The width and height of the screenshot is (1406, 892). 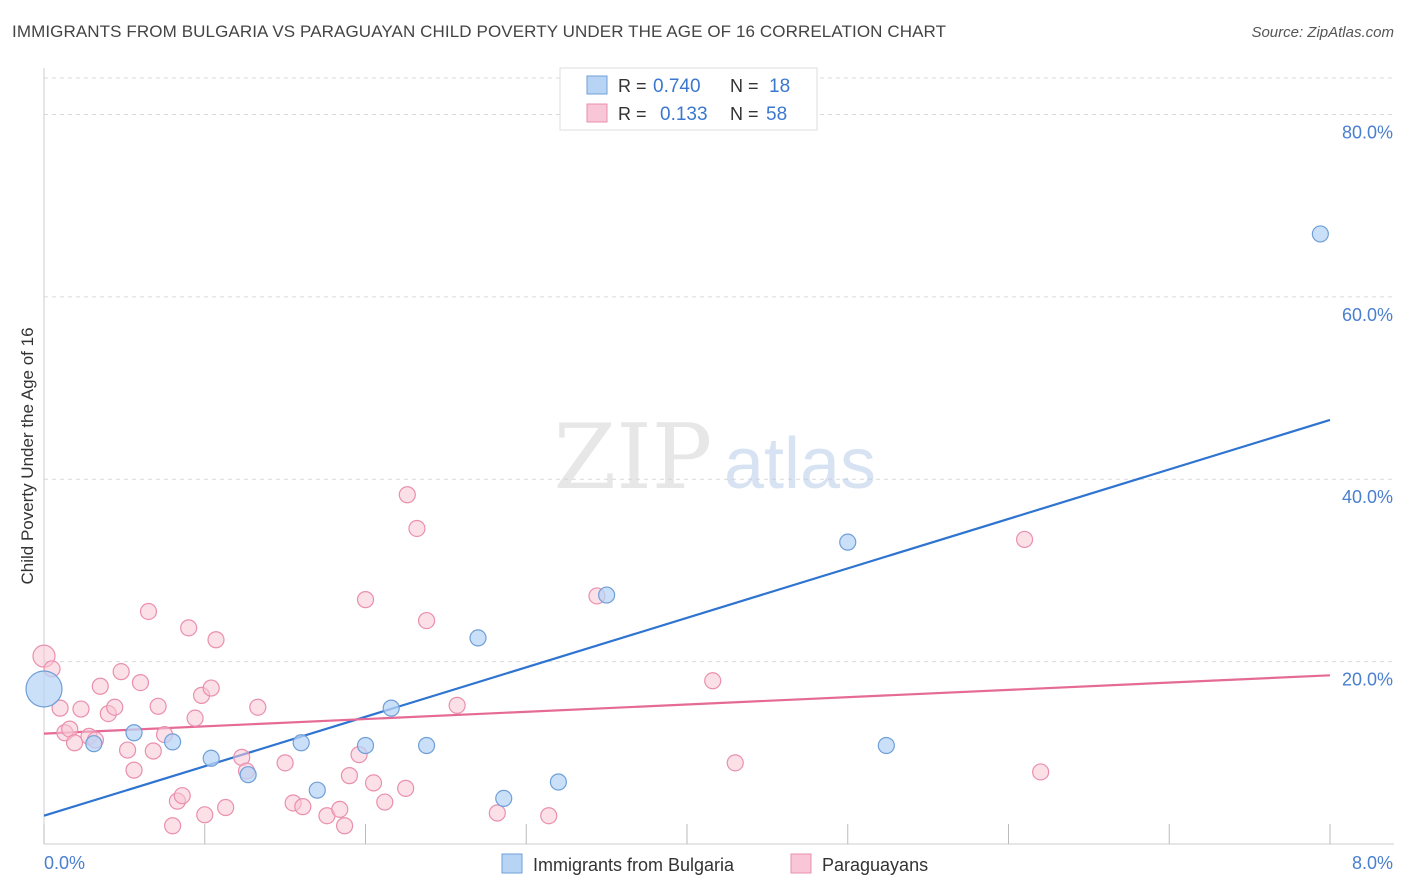 I want to click on legend-label-bulgaria: Immigrants from Bulgaria, so click(x=634, y=865).